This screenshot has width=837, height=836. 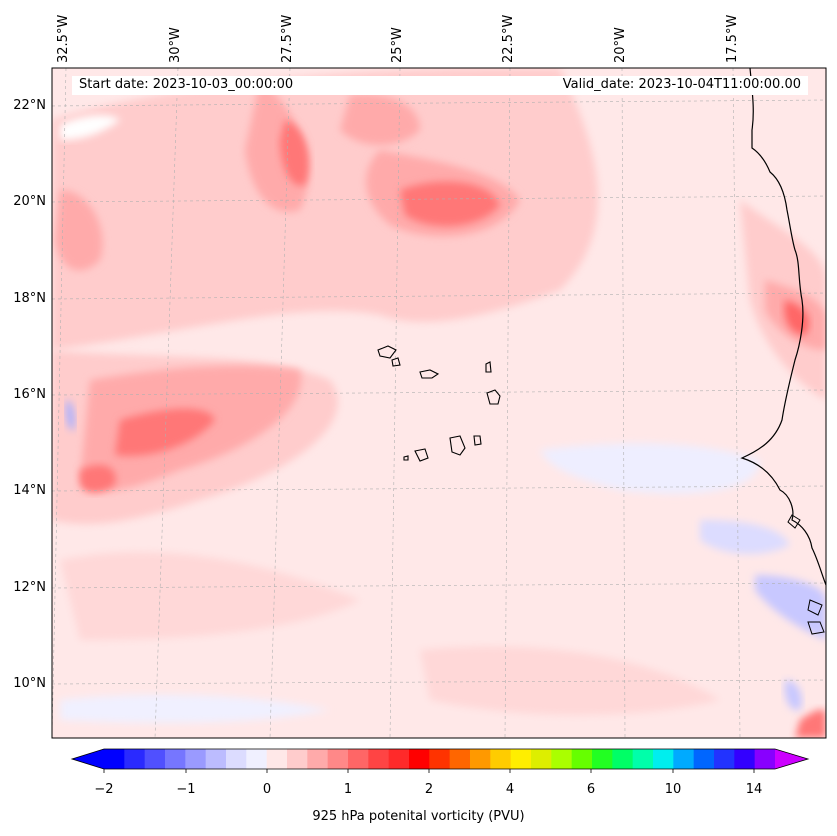 What do you see at coordinates (29, 490) in the screenshot?
I see `lat-label: 14°N` at bounding box center [29, 490].